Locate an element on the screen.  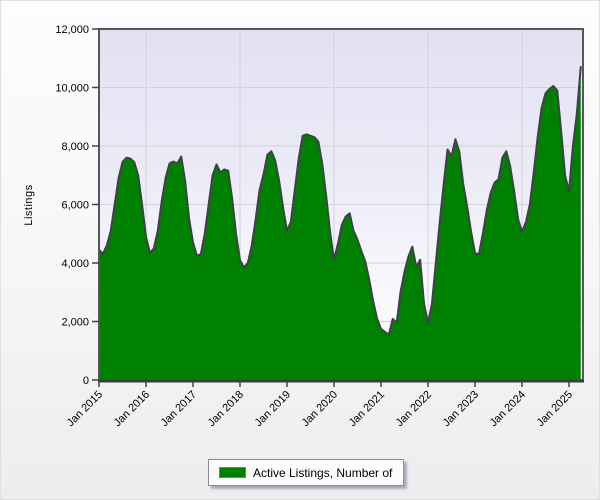
legend: Active Listings, Number of is located at coordinates (306, 472).